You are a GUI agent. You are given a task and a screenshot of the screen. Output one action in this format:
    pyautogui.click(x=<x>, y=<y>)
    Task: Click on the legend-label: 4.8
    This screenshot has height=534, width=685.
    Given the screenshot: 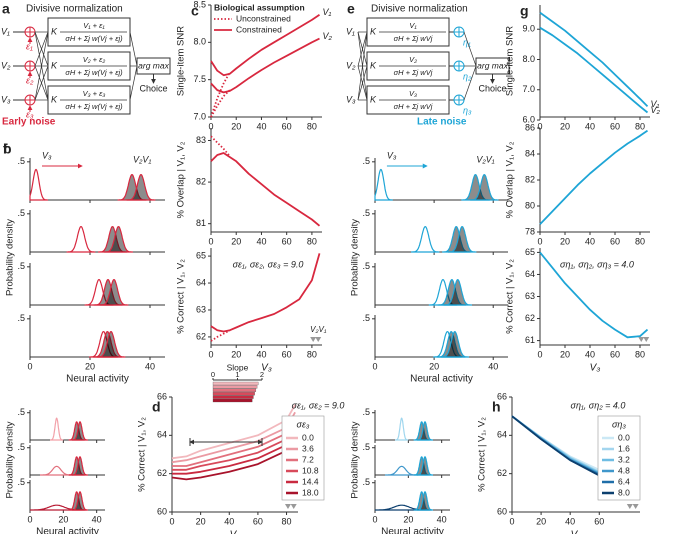 What is the action you would take?
    pyautogui.click(x=624, y=470)
    